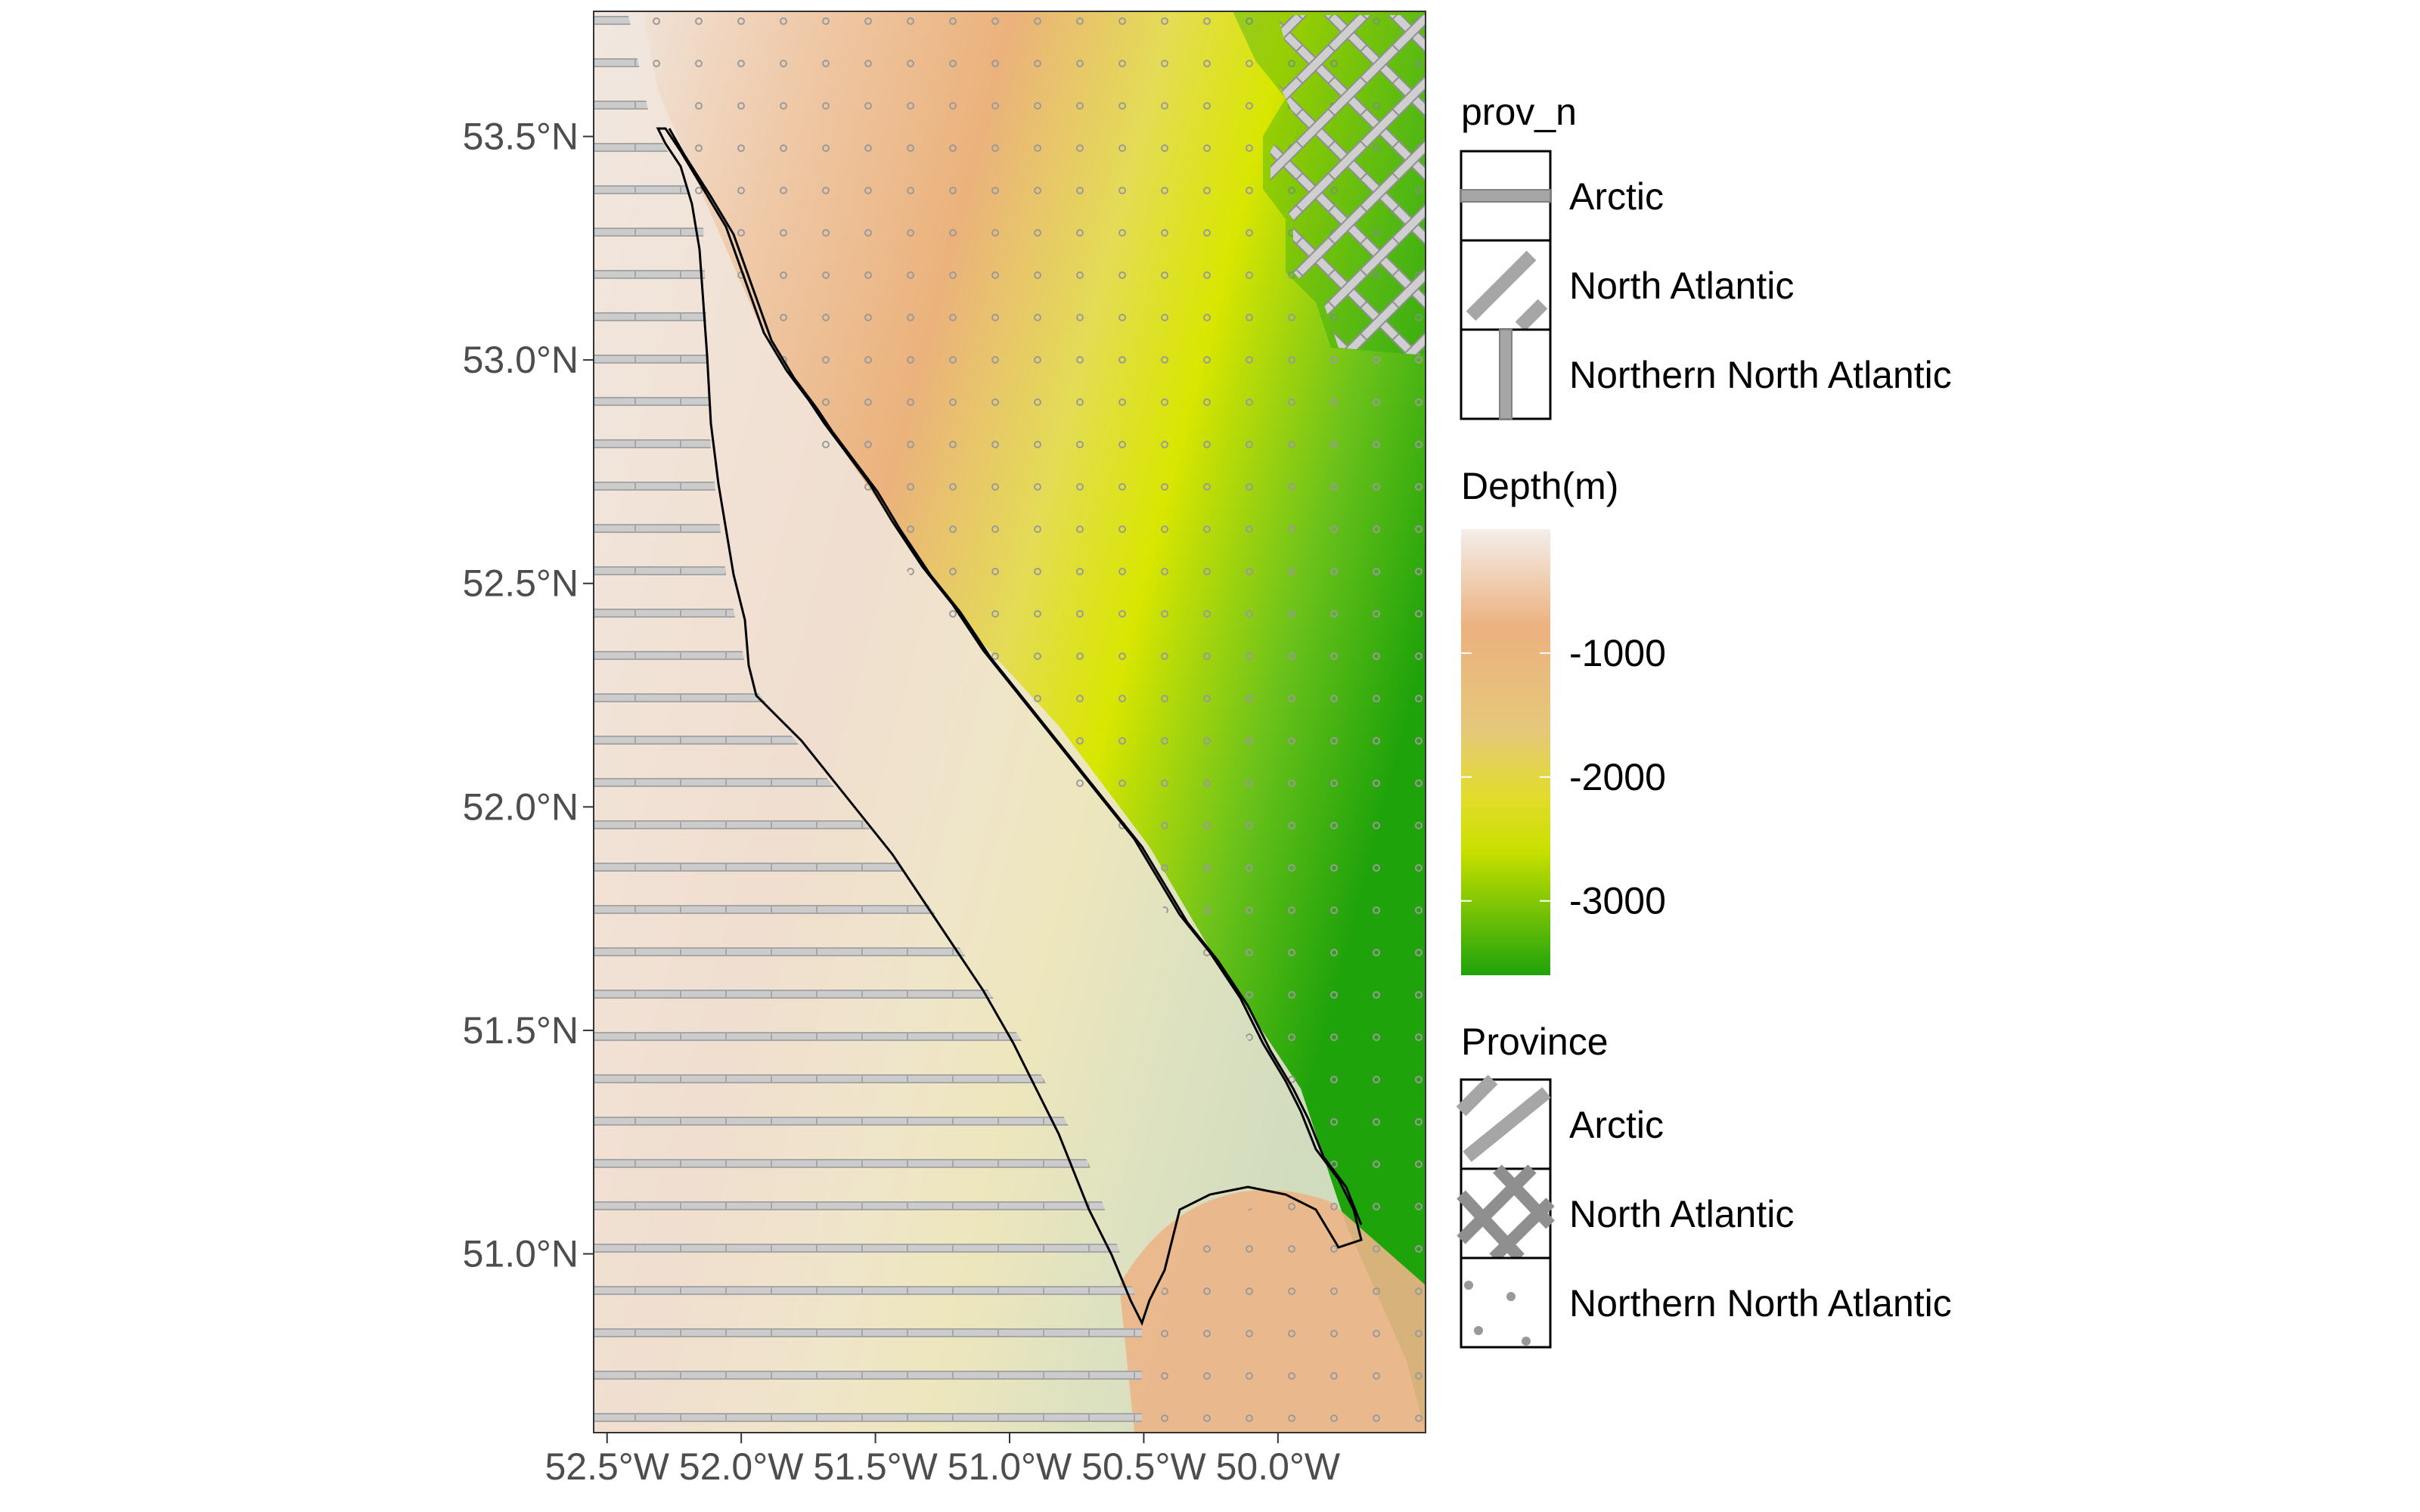 The width and height of the screenshot is (2420, 1512). Describe the element at coordinates (1506, 1302) in the screenshot. I see `legend-key-province-northern-north-atlantic` at that location.